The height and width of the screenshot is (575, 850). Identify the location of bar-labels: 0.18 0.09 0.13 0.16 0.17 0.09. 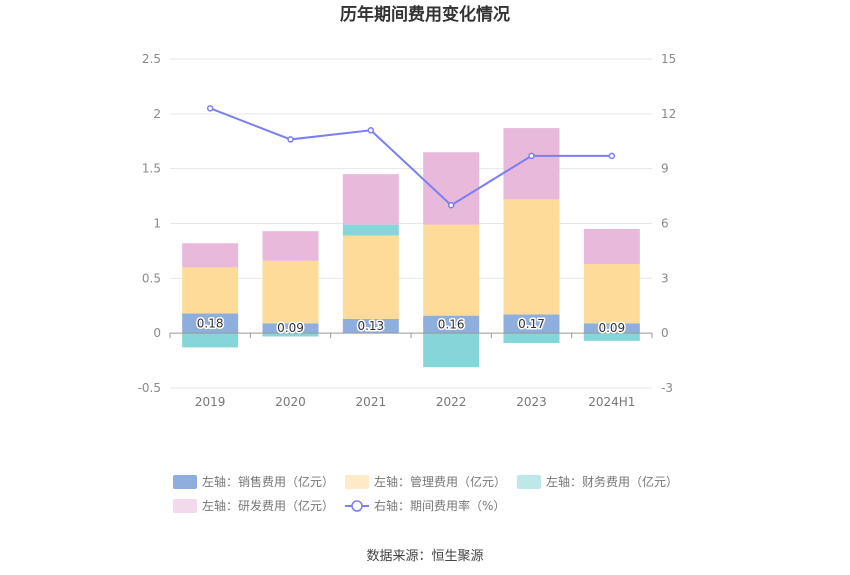
(410, 326).